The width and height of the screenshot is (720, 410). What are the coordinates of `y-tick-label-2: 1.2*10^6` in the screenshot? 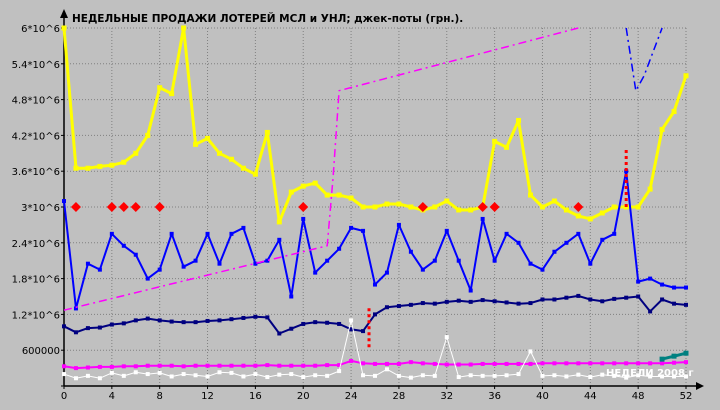 It's located at (36, 315).